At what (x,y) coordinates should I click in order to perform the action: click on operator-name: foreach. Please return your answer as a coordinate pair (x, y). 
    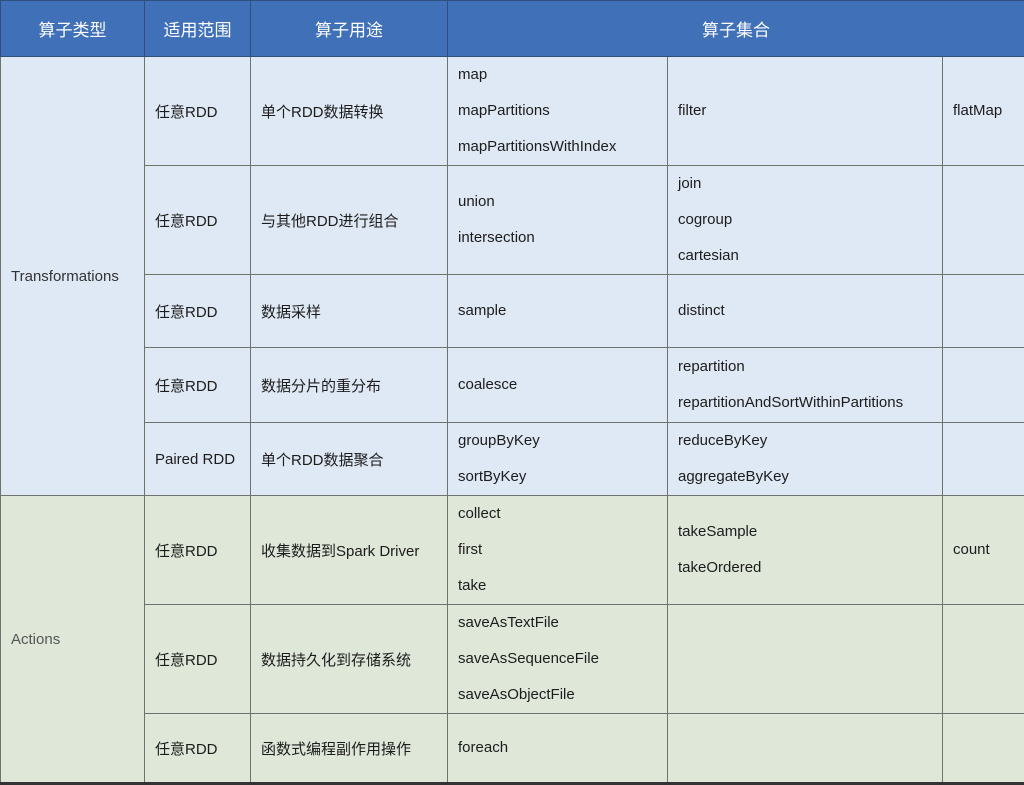
    Looking at the image, I should click on (562, 748).